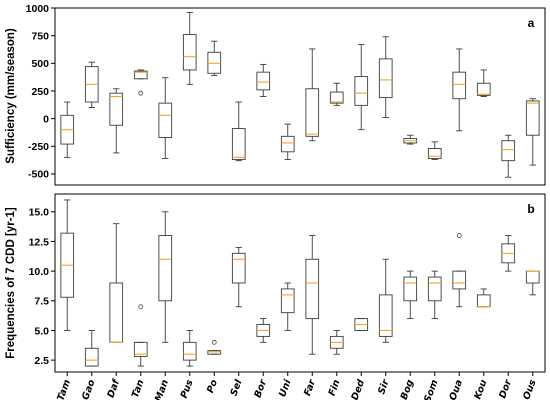 The width and height of the screenshot is (550, 400). What do you see at coordinates (38, 175) in the screenshot?
I see `y-tick-label: -500` at bounding box center [38, 175].